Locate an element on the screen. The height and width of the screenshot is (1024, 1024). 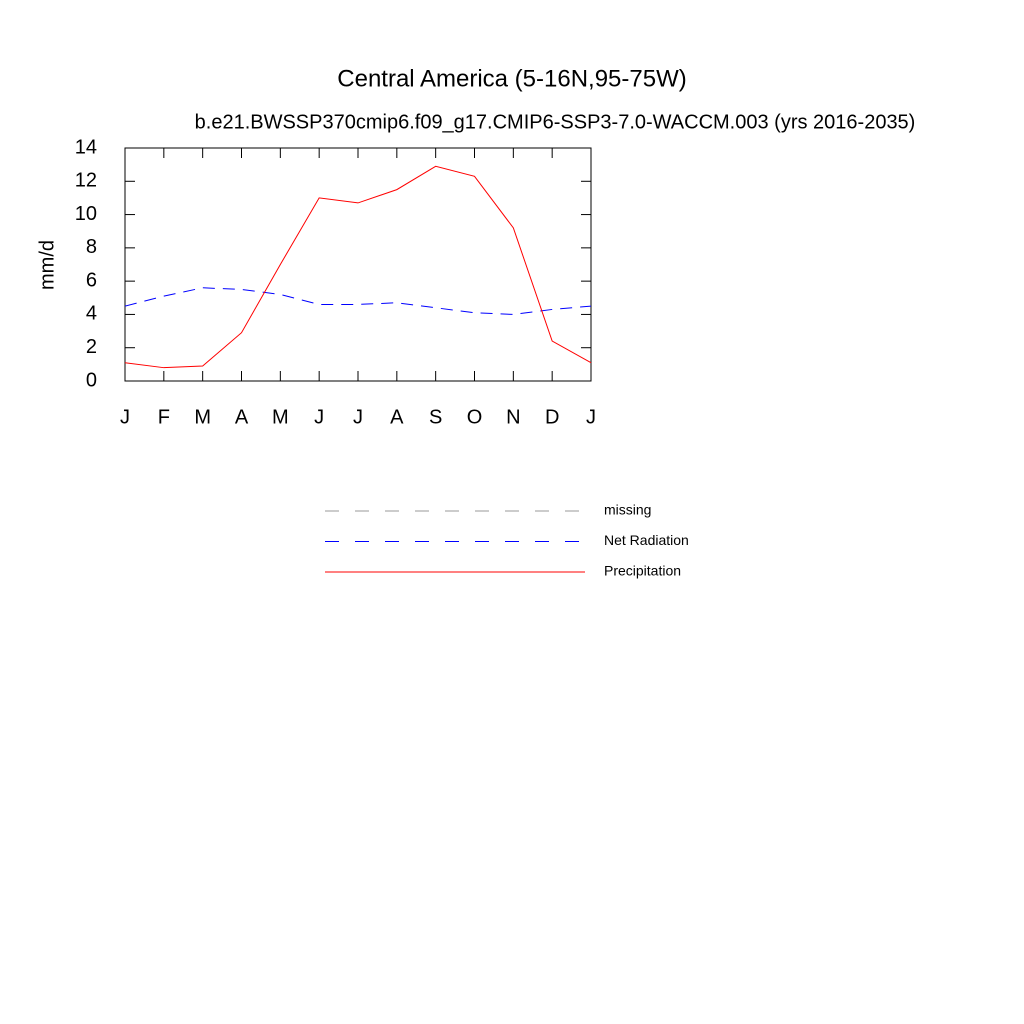
y-tick-label: 12 is located at coordinates (86, 181).